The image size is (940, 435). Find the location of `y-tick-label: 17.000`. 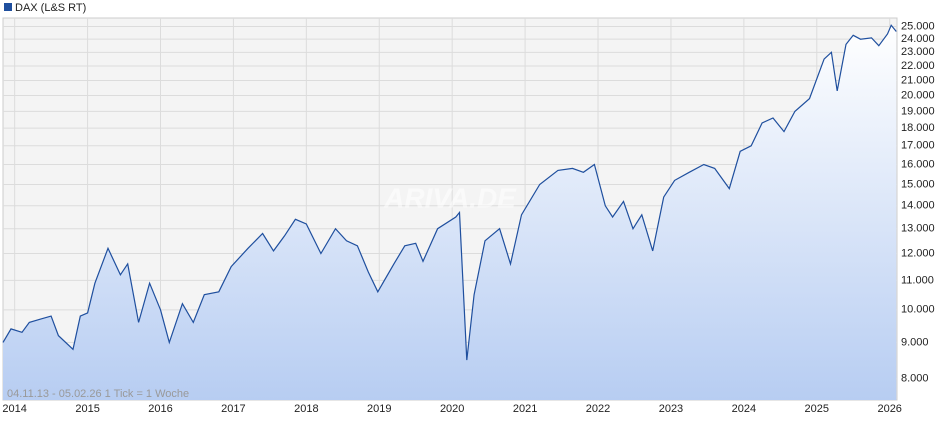

y-tick-label: 17.000 is located at coordinates (918, 146).